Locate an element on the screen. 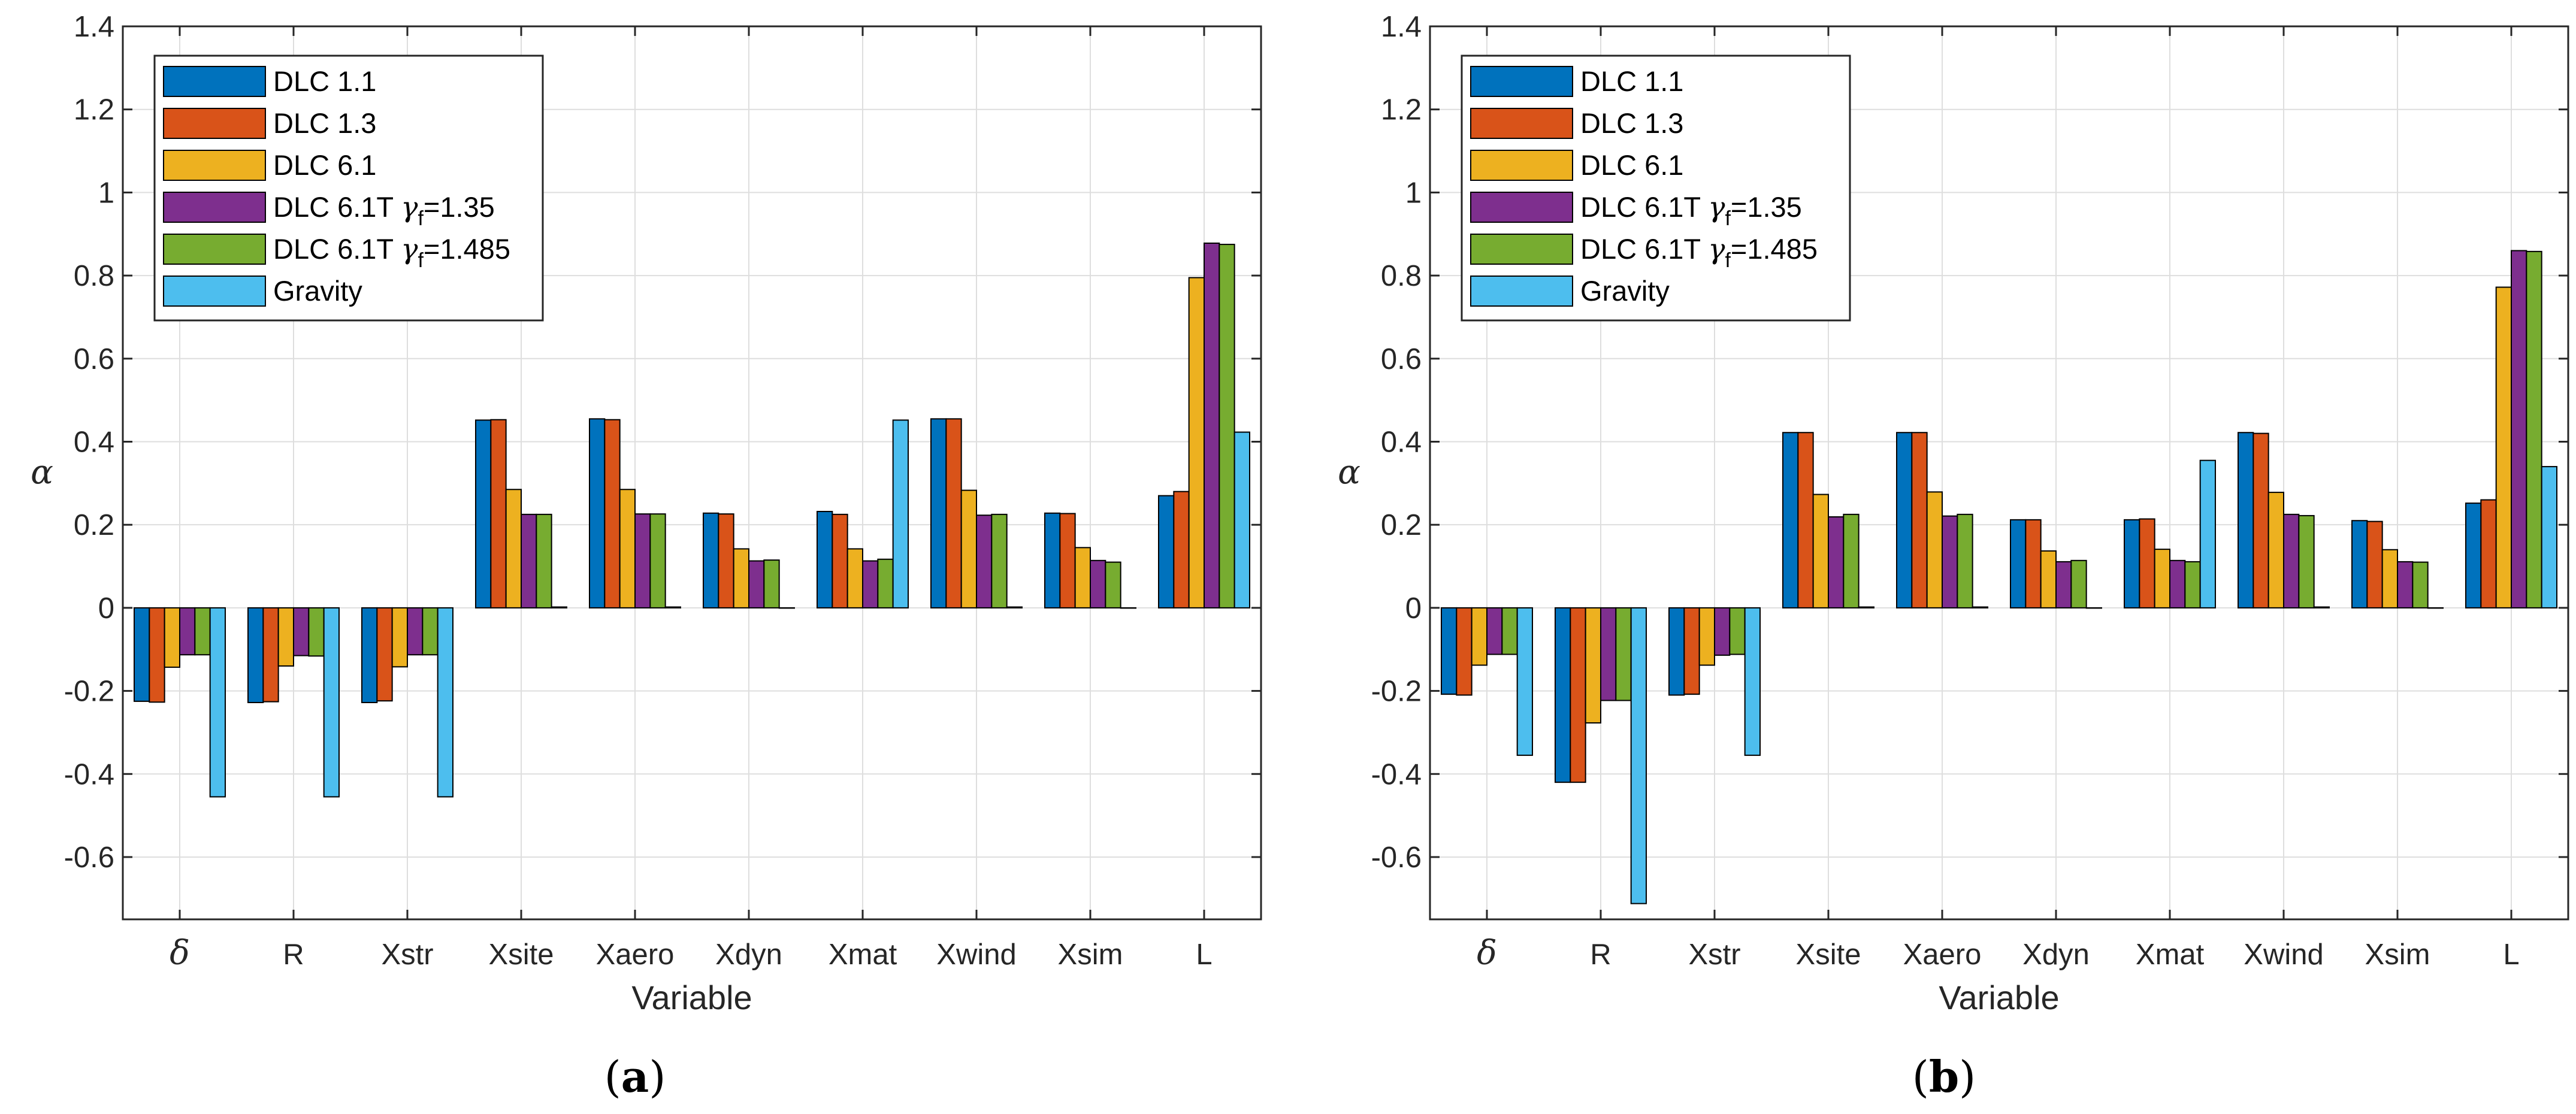 The width and height of the screenshot is (2576, 1114). legend-label: DLC 6.1T γf=1.485 is located at coordinates (1699, 252).